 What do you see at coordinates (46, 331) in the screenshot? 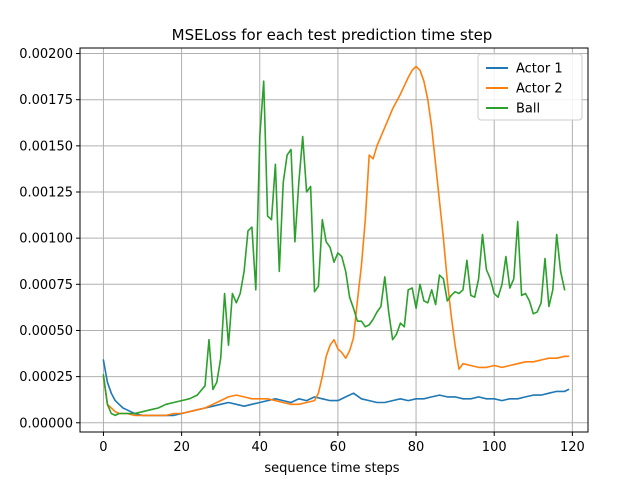
I see `y-tick-label: 0.00050` at bounding box center [46, 331].